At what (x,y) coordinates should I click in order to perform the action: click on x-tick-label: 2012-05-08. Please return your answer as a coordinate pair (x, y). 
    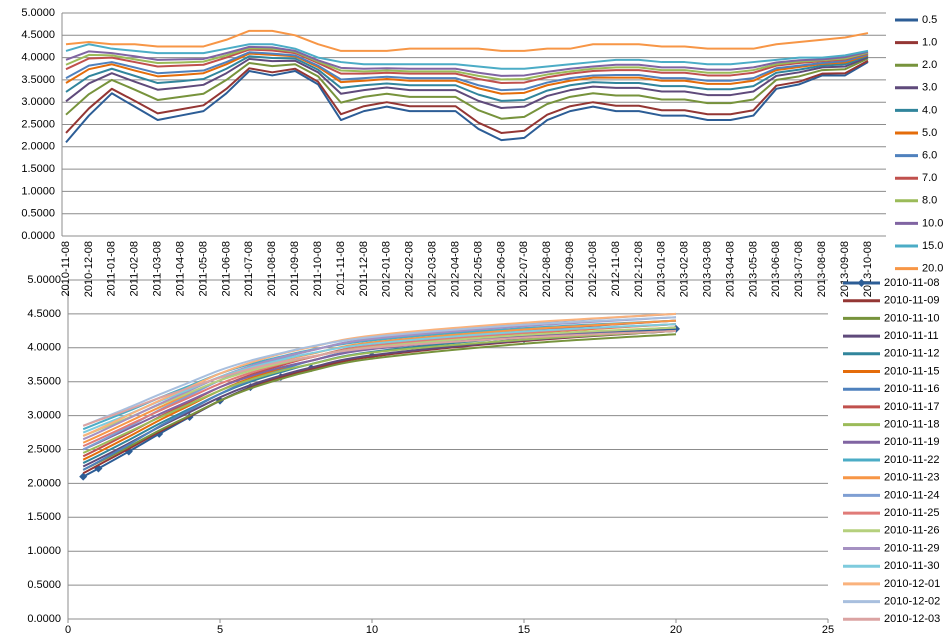
    Looking at the image, I should click on (478, 269).